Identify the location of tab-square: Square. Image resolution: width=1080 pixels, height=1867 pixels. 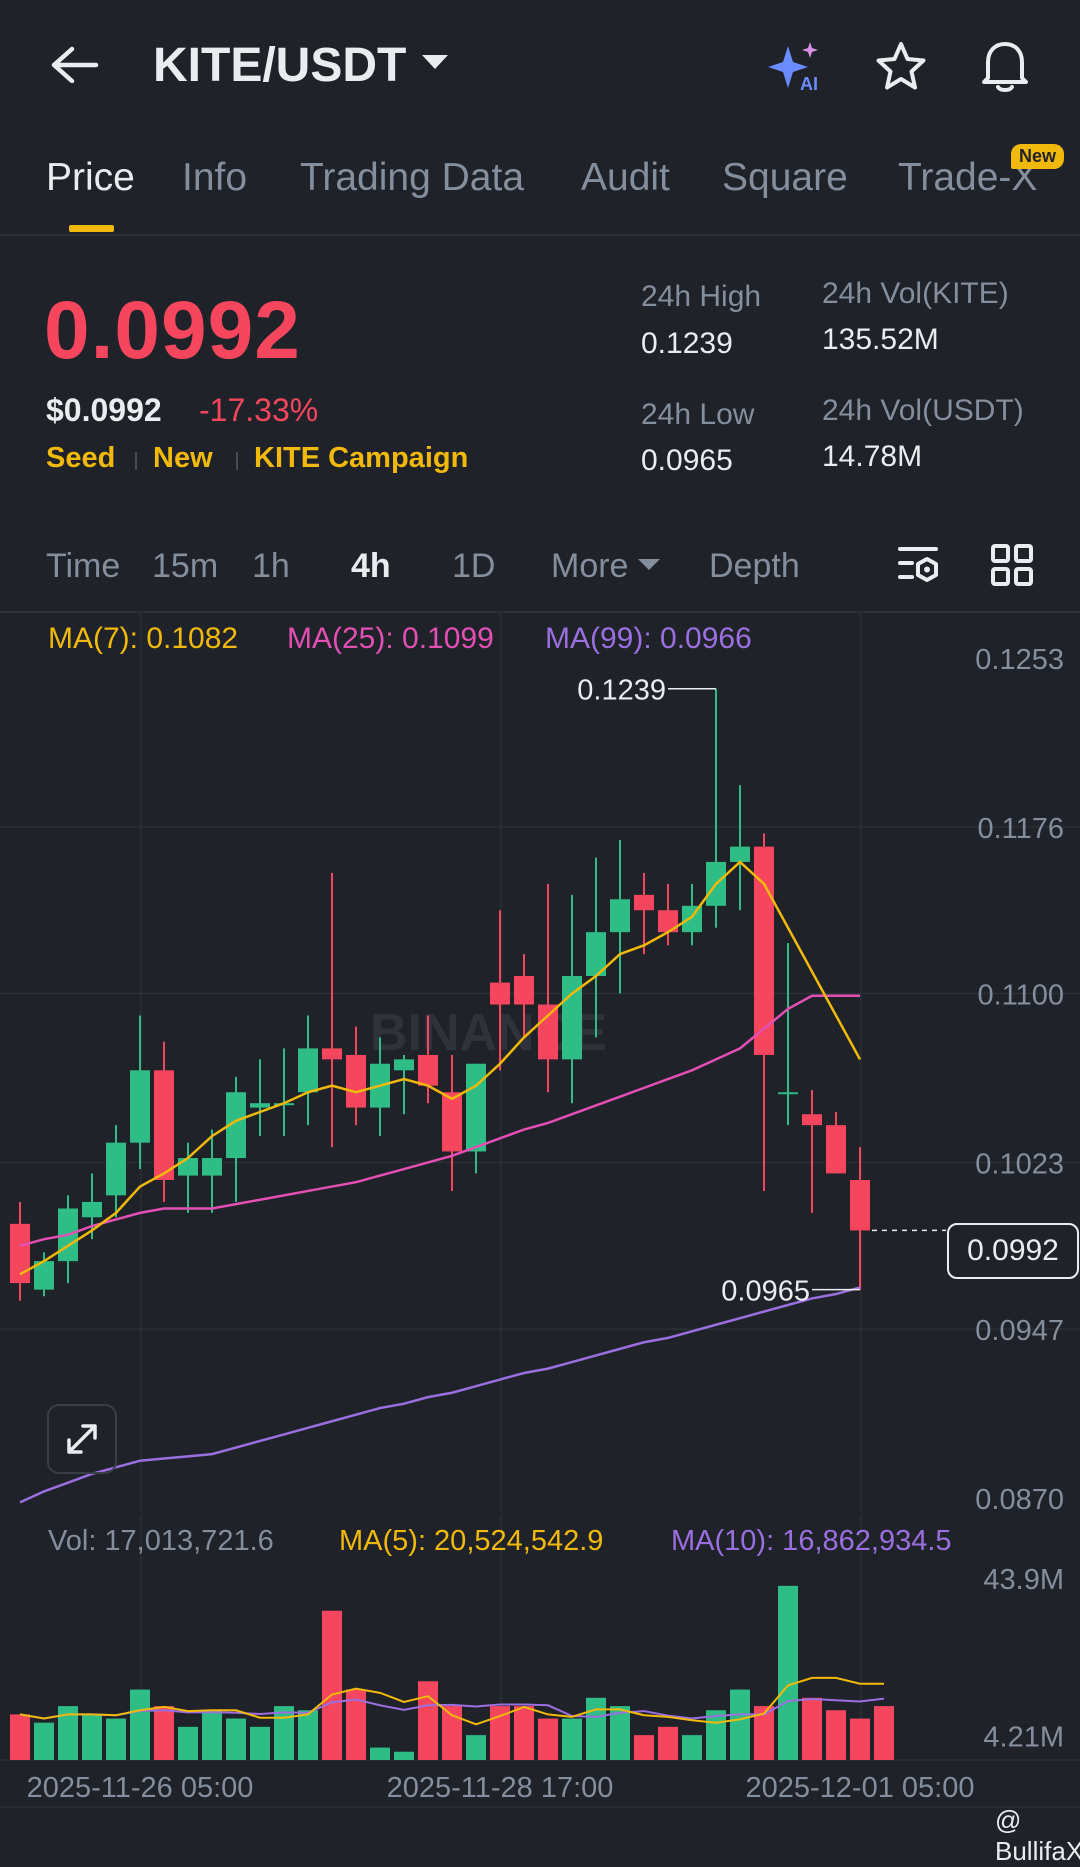
(785, 177).